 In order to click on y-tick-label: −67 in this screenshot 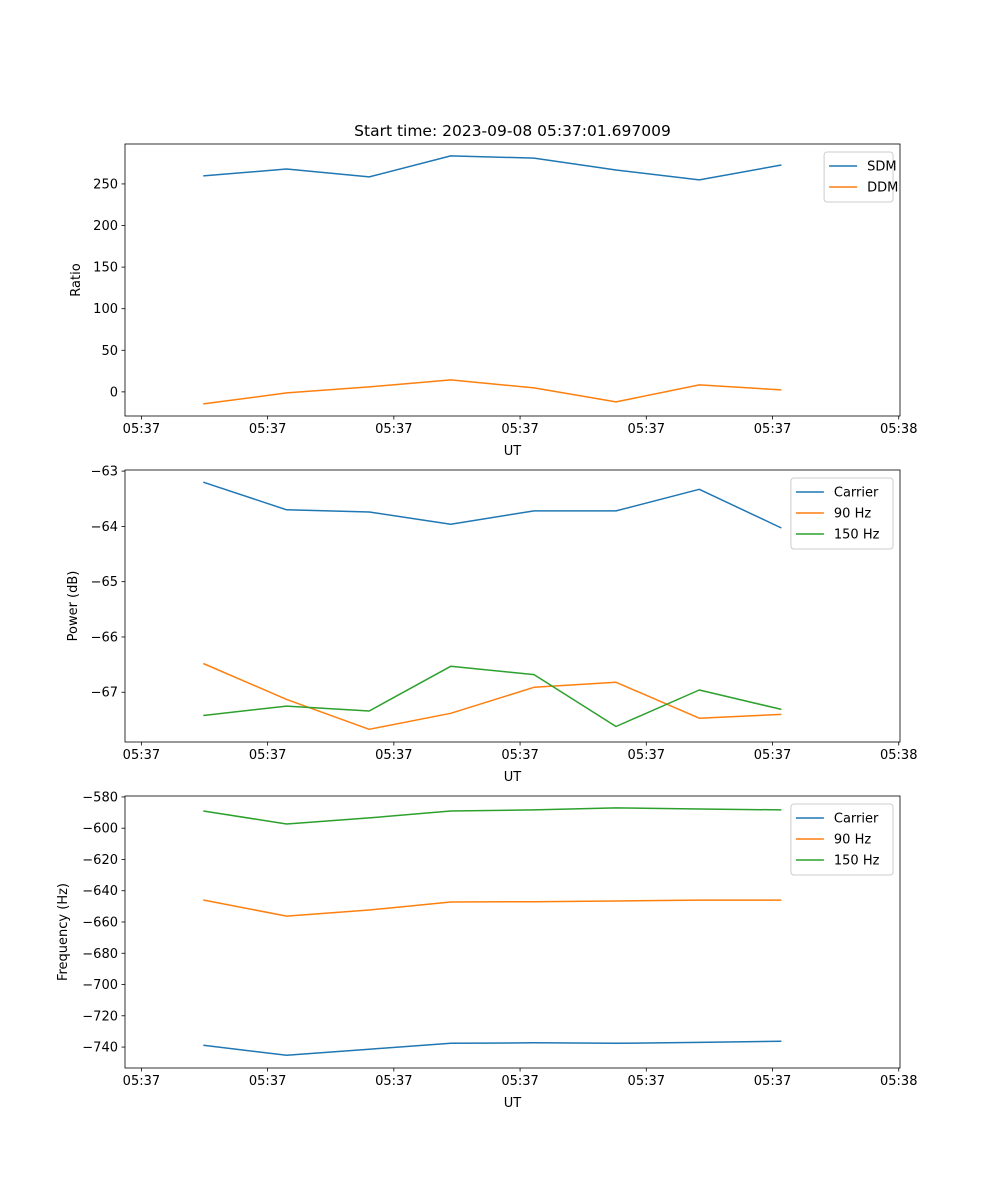, I will do `click(104, 693)`.